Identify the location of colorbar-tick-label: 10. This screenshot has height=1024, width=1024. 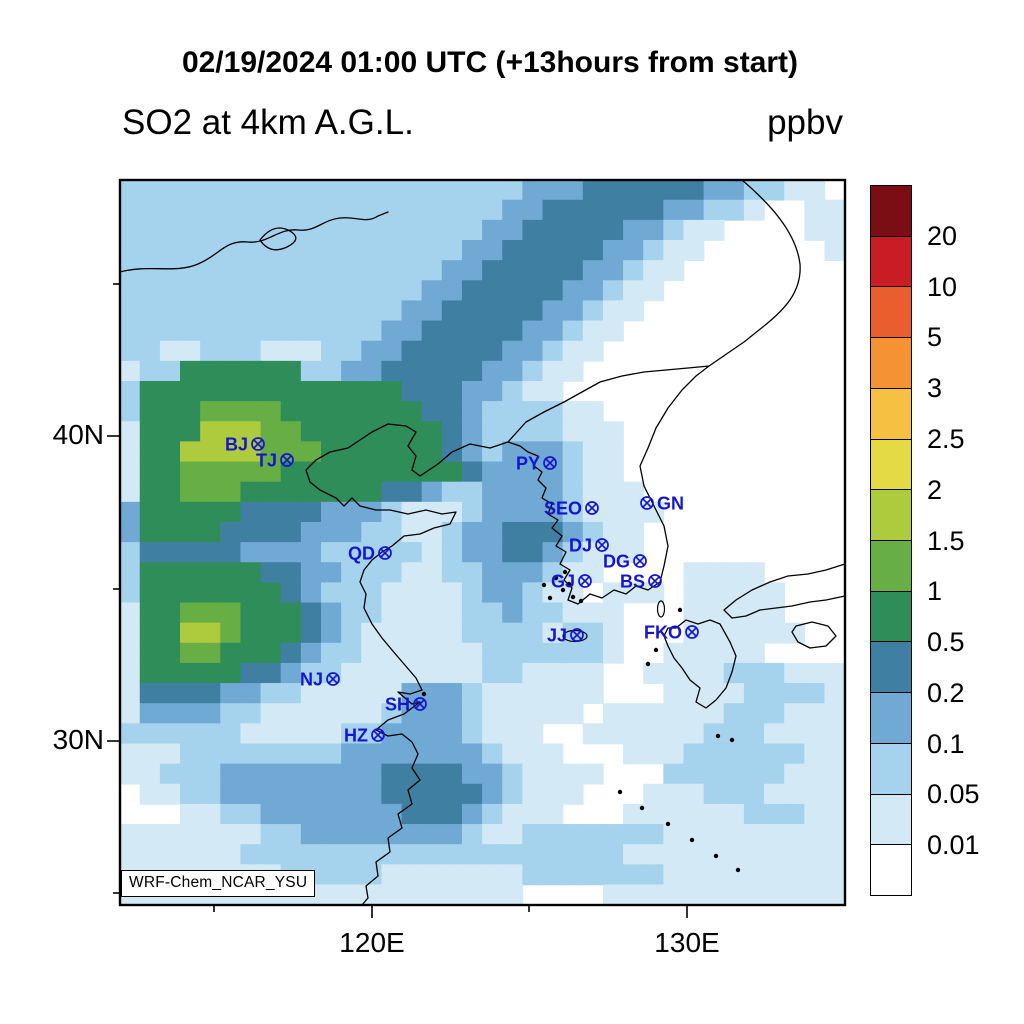
(942, 286).